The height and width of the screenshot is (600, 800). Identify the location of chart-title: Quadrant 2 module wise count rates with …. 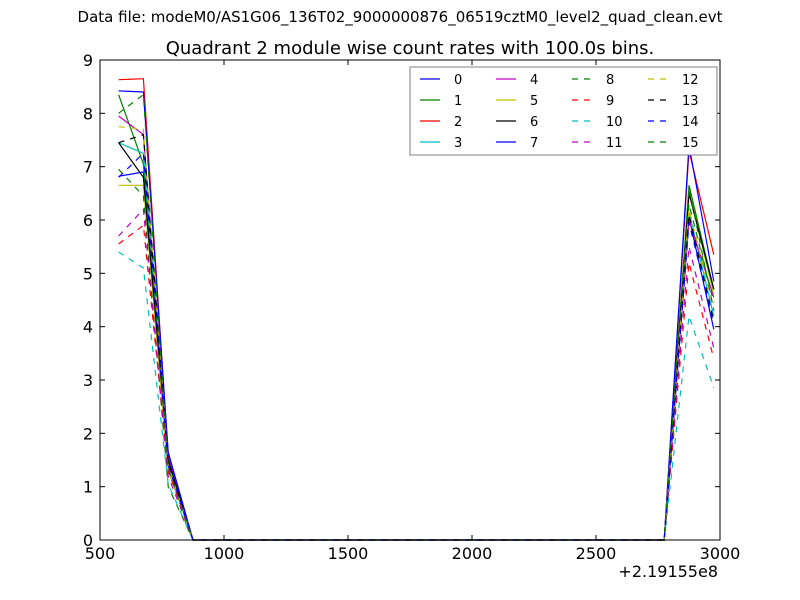
(410, 48).